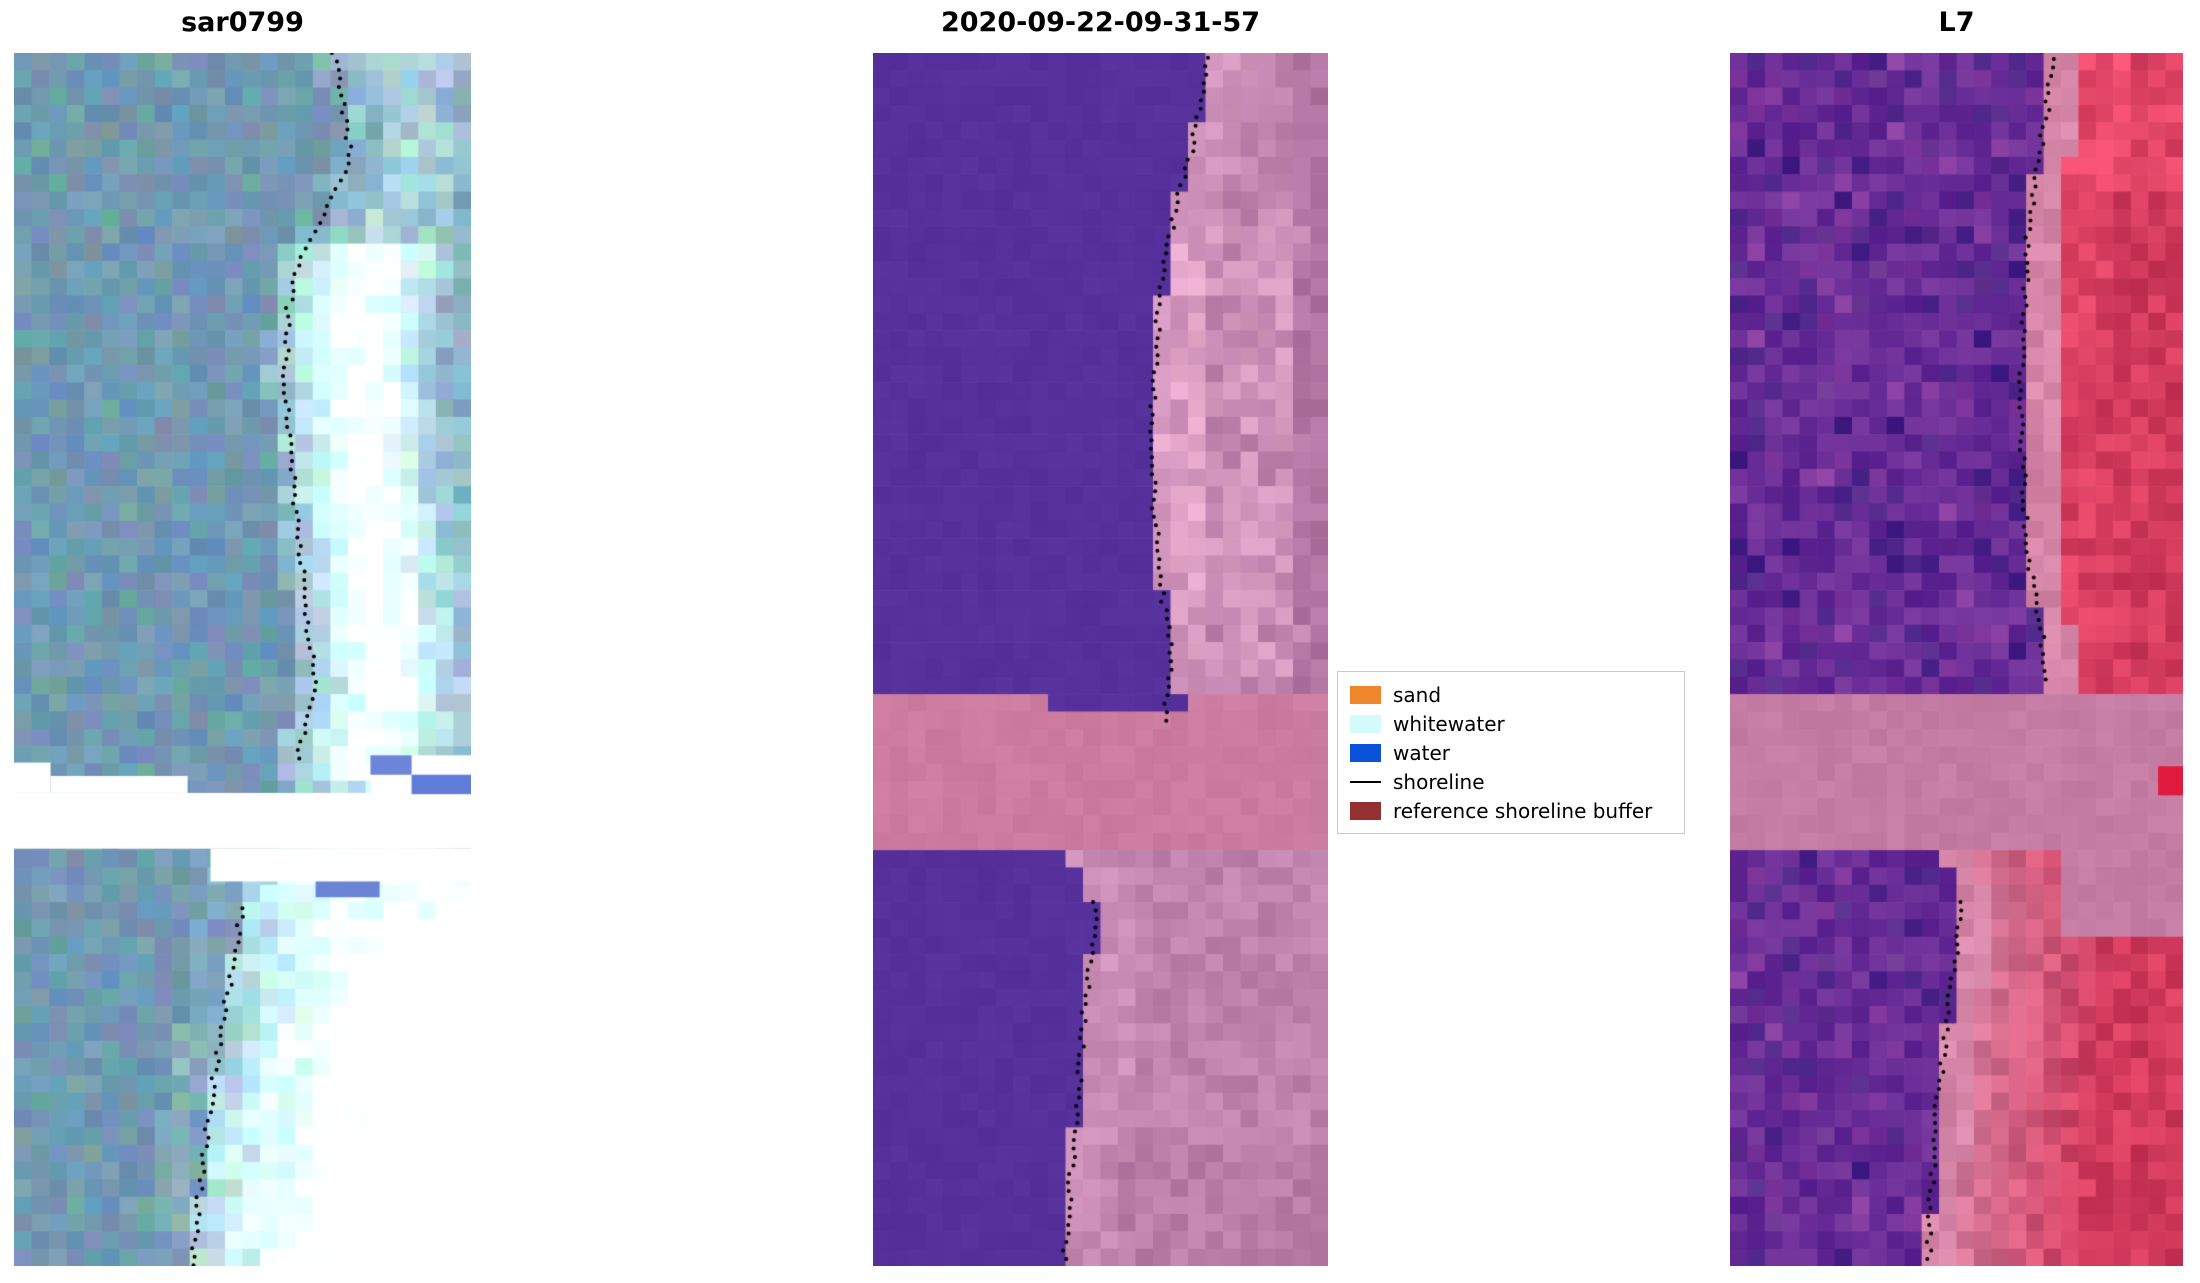  I want to click on legend-label-whitewater: whitewater, so click(1449, 723).